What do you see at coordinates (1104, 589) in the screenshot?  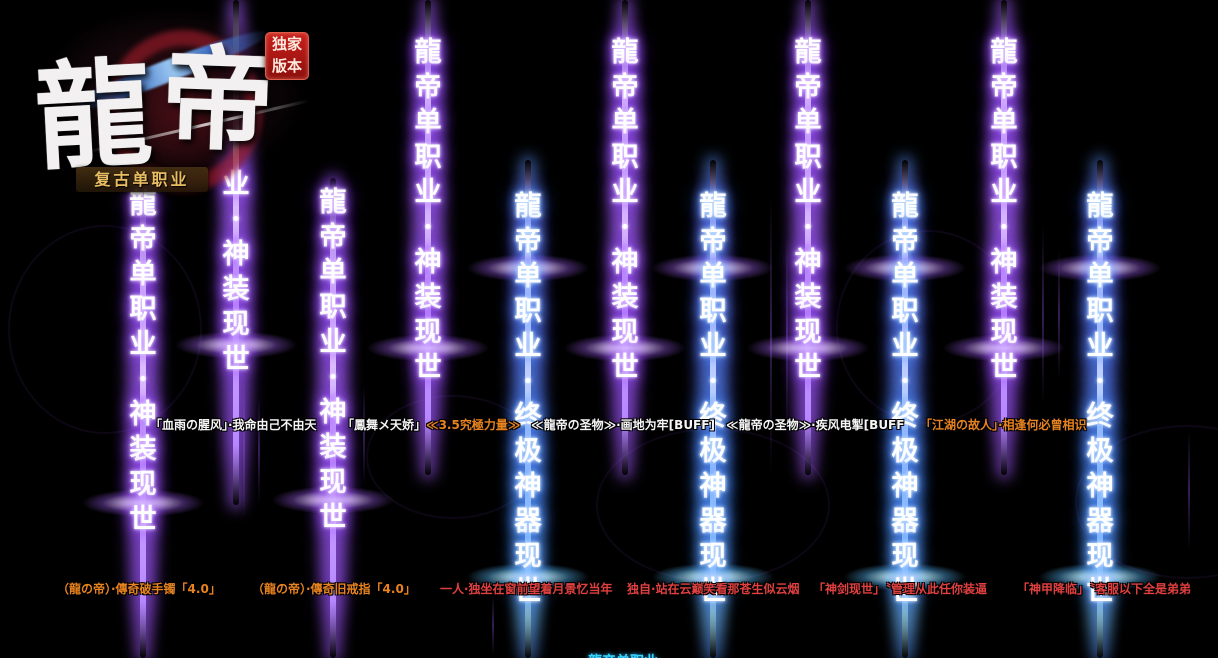 I see `floating-chat-text: 「神甲降临」〝客服以下全是弟弟` at bounding box center [1104, 589].